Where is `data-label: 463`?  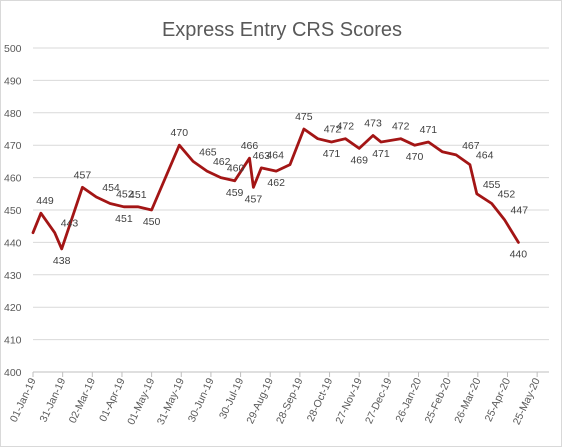
data-label: 463 is located at coordinates (262, 156).